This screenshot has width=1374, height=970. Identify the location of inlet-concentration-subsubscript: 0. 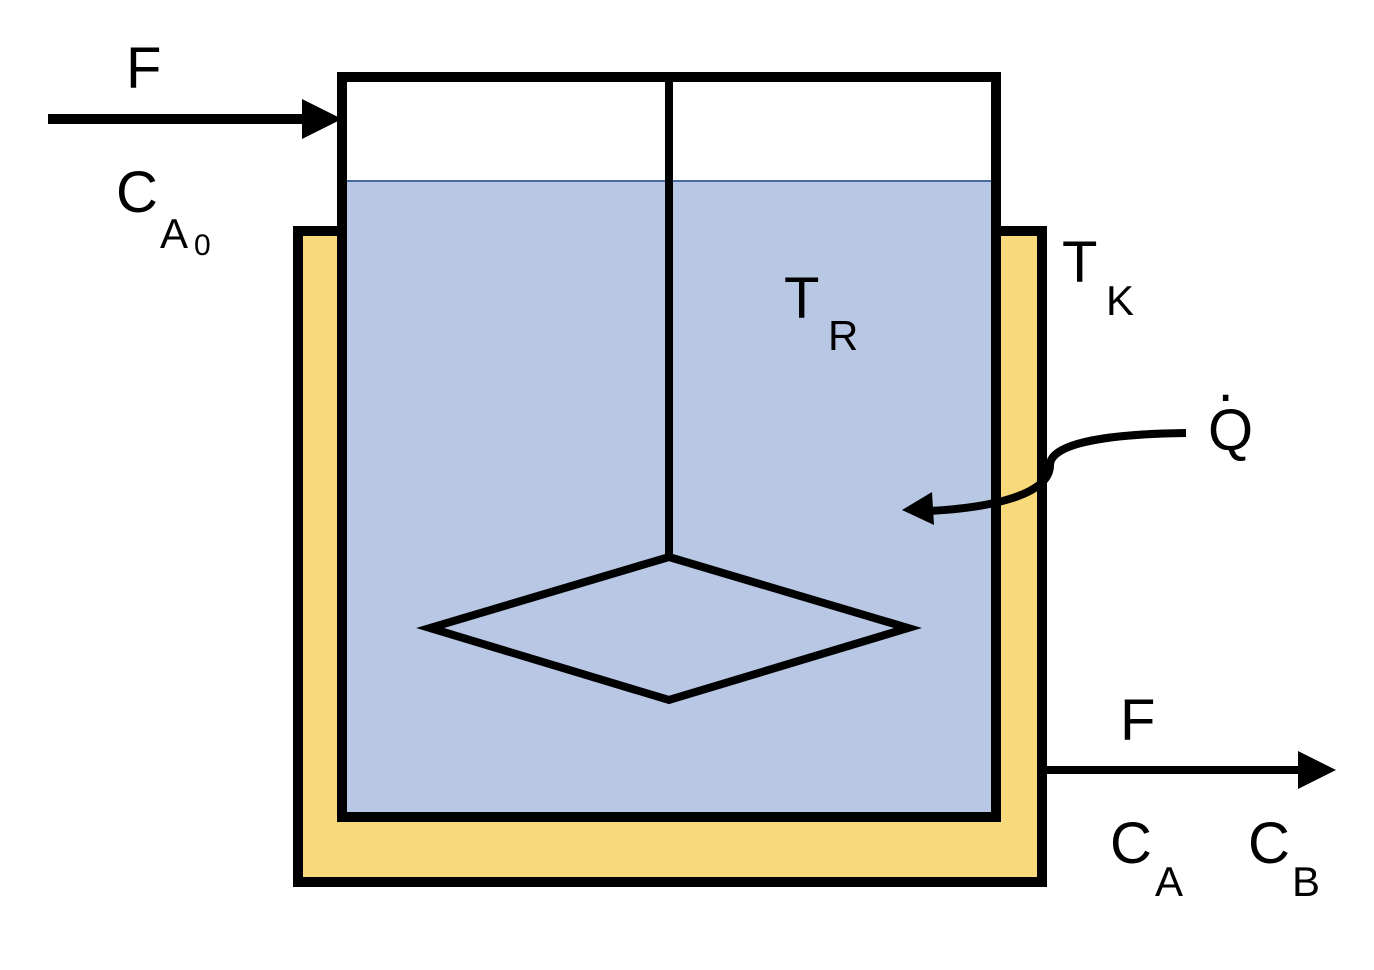
(202, 245).